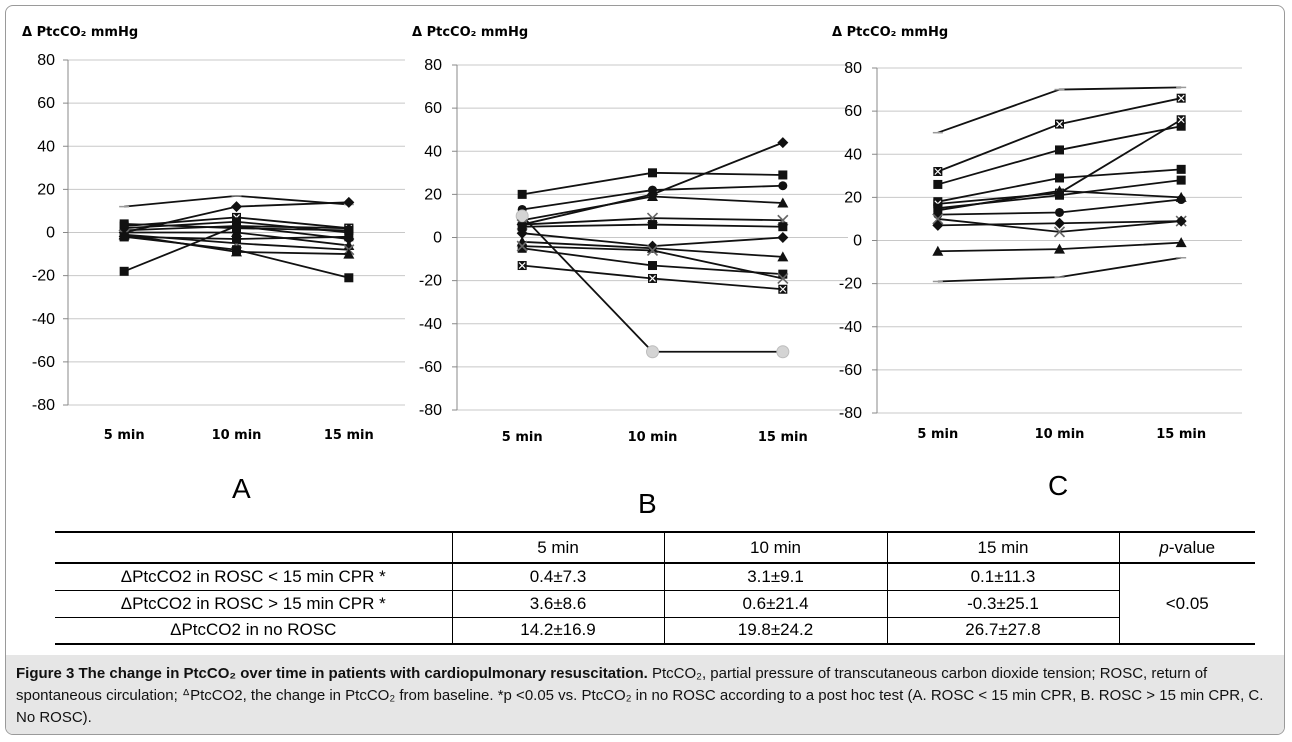 This screenshot has width=1292, height=742. Describe the element at coordinates (775, 577) in the screenshot. I see `cell-10min: 3.1±9.1` at that location.